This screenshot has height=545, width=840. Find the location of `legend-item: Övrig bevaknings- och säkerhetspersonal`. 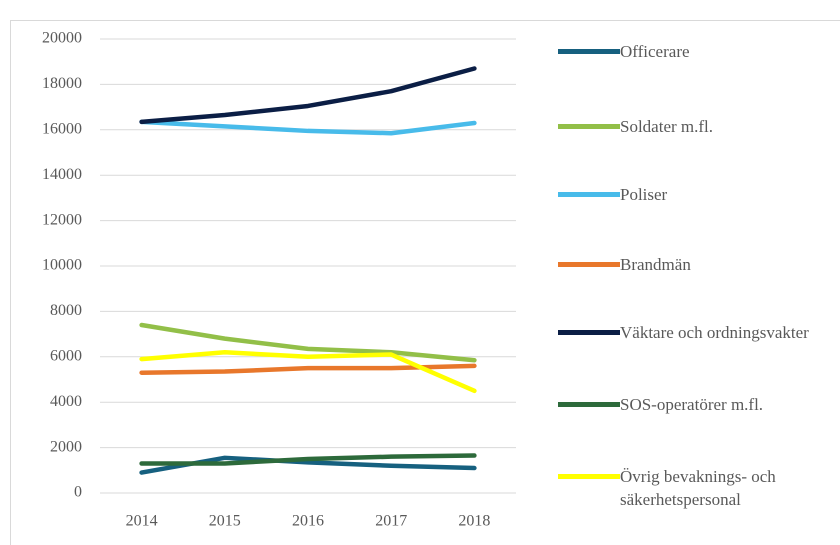

legend-item: Övrig bevaknings- och säkerhetspersonal is located at coordinates (689, 488).